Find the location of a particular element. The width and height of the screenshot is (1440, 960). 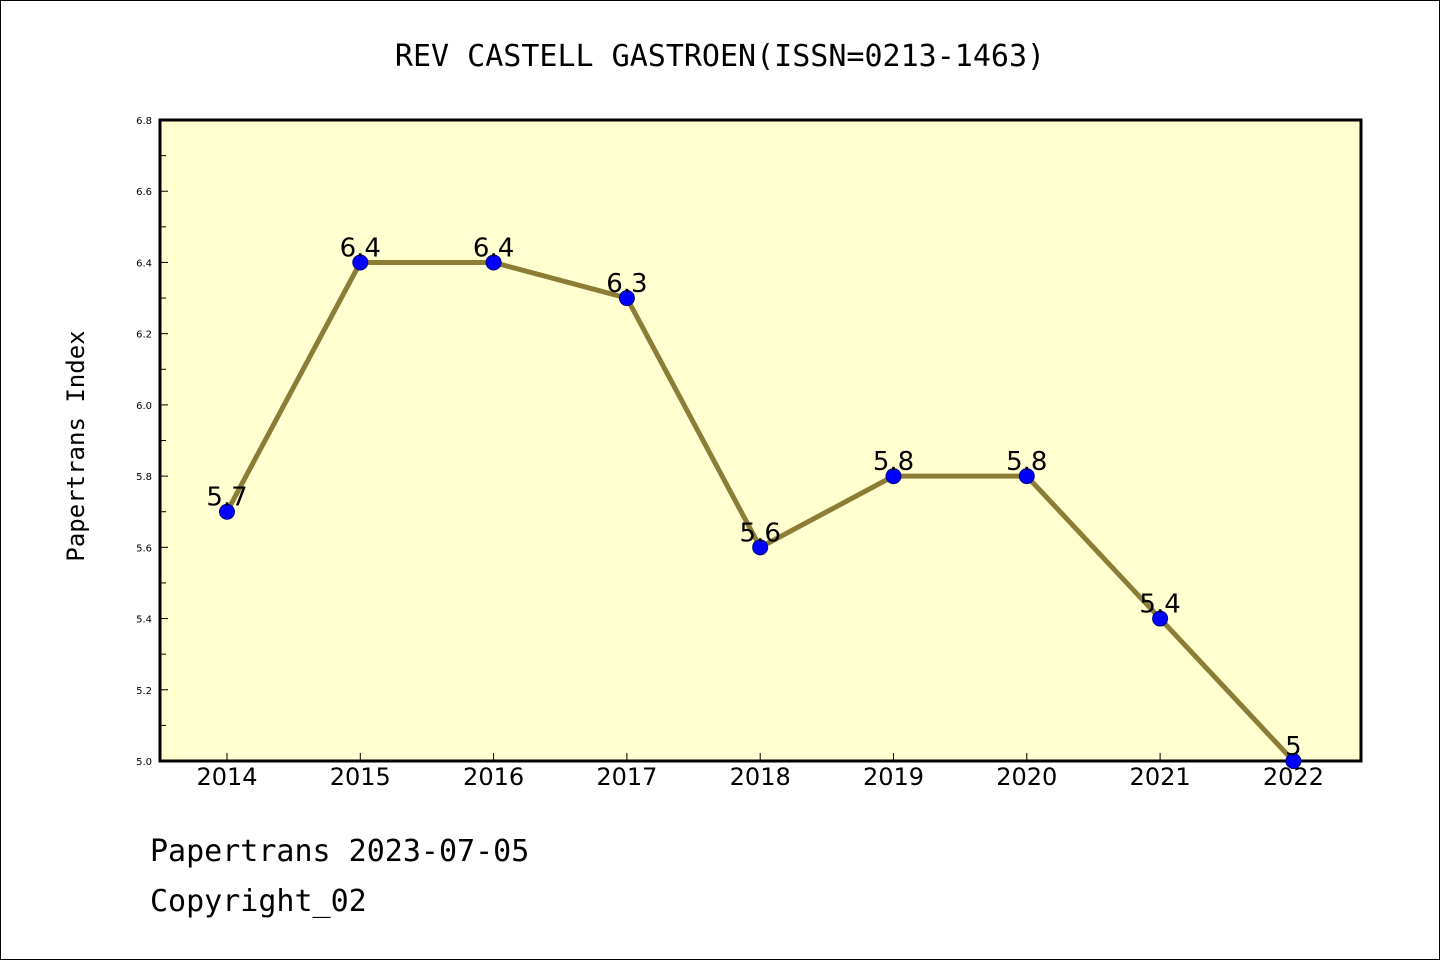

x-tick-label: 2018 is located at coordinates (760, 777).